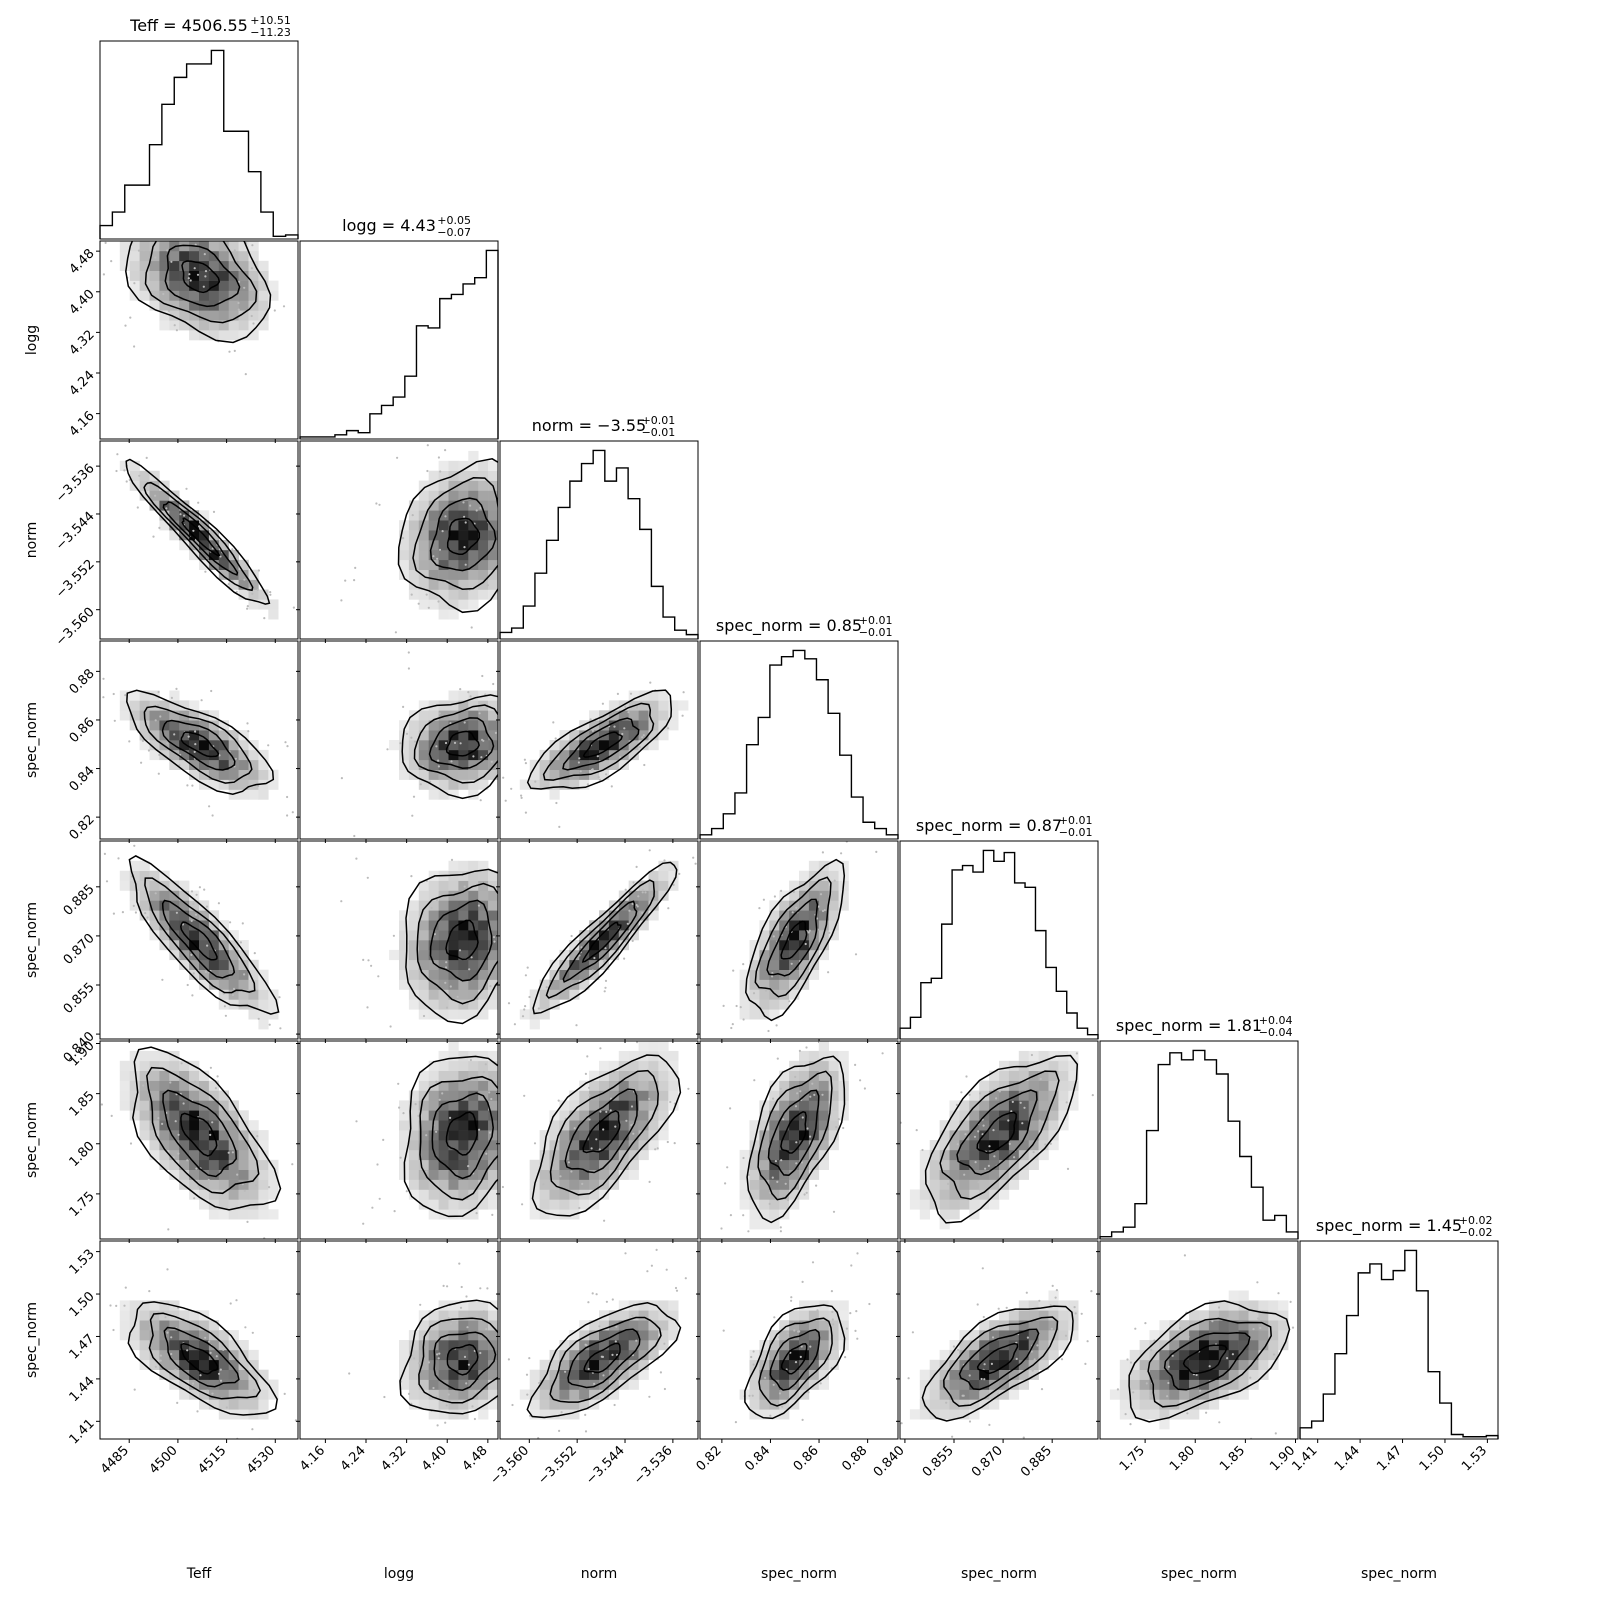  I want to click on title-plus-4: +0.01, so click(1076, 820).